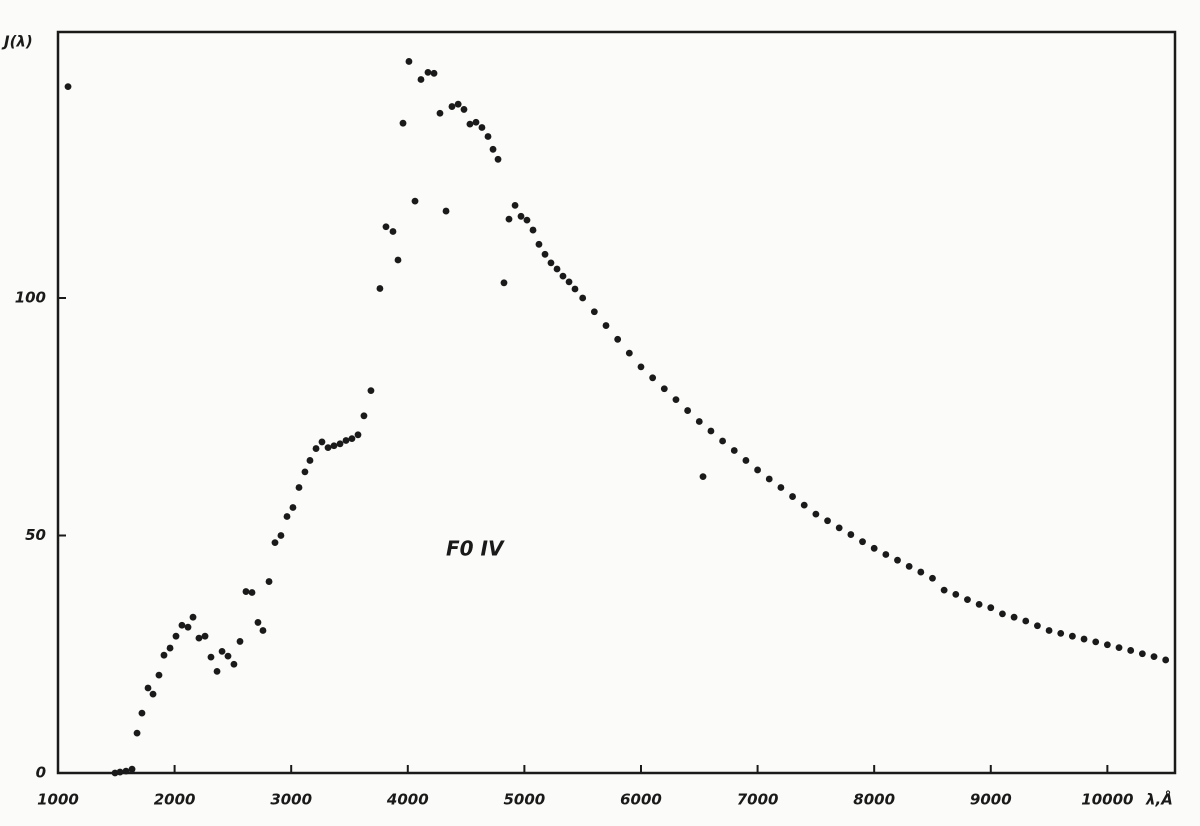 This screenshot has height=826, width=1200. Describe the element at coordinates (758, 800) in the screenshot. I see `x-tick-label: 7000` at that location.